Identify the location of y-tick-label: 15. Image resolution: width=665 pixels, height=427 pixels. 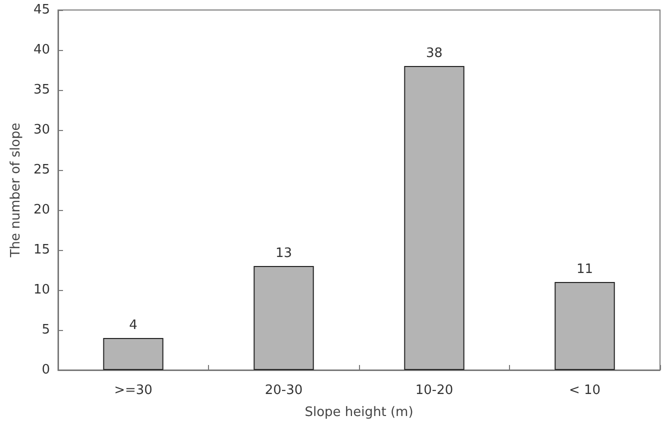
(41, 250).